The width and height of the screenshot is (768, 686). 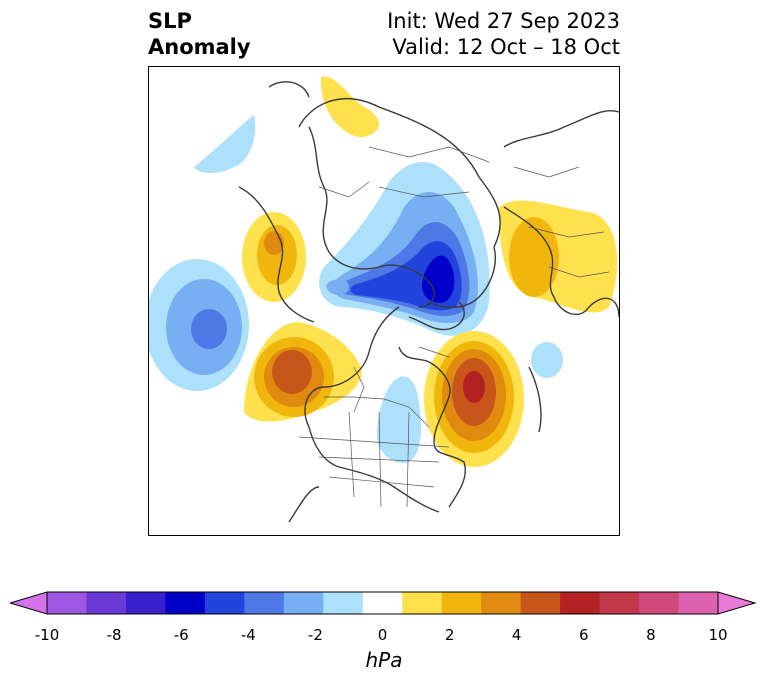 I want to click on colorbar-outline, so click(x=382, y=603).